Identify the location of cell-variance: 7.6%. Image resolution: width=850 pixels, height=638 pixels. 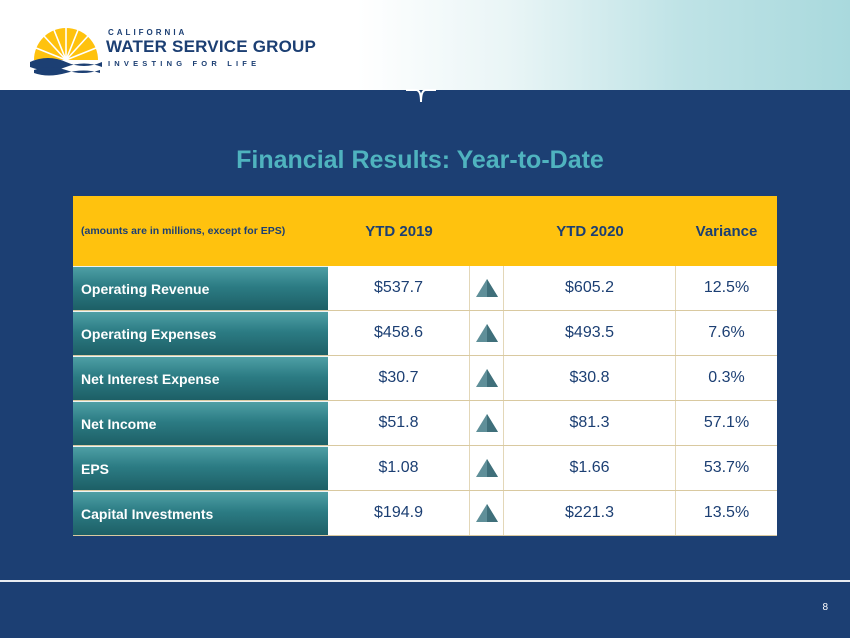
(726, 332).